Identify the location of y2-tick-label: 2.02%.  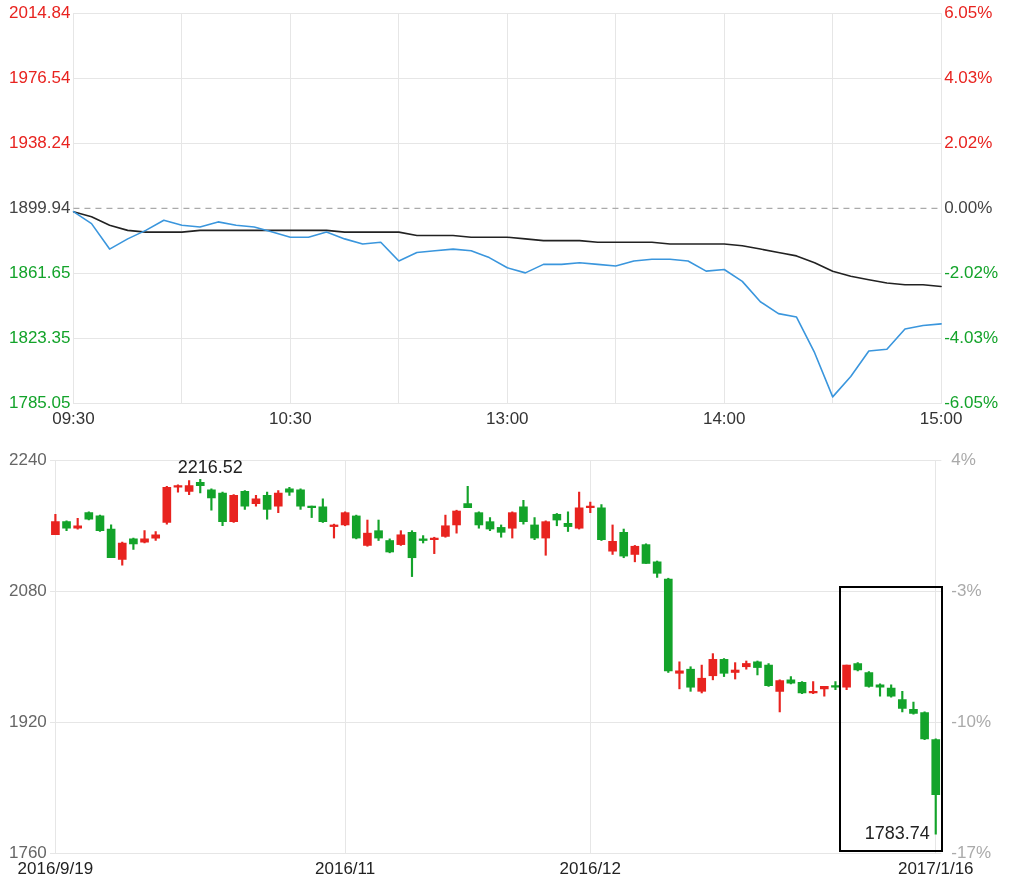
(968, 142).